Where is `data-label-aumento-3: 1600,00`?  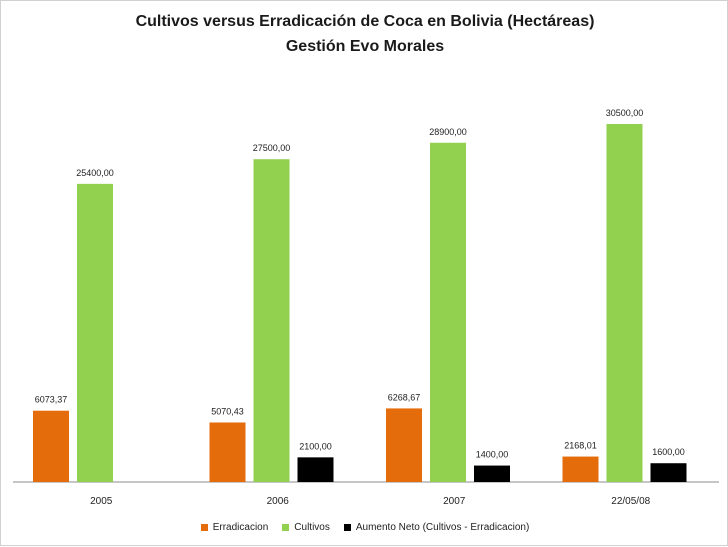
data-label-aumento-3: 1600,00 is located at coordinates (668, 452).